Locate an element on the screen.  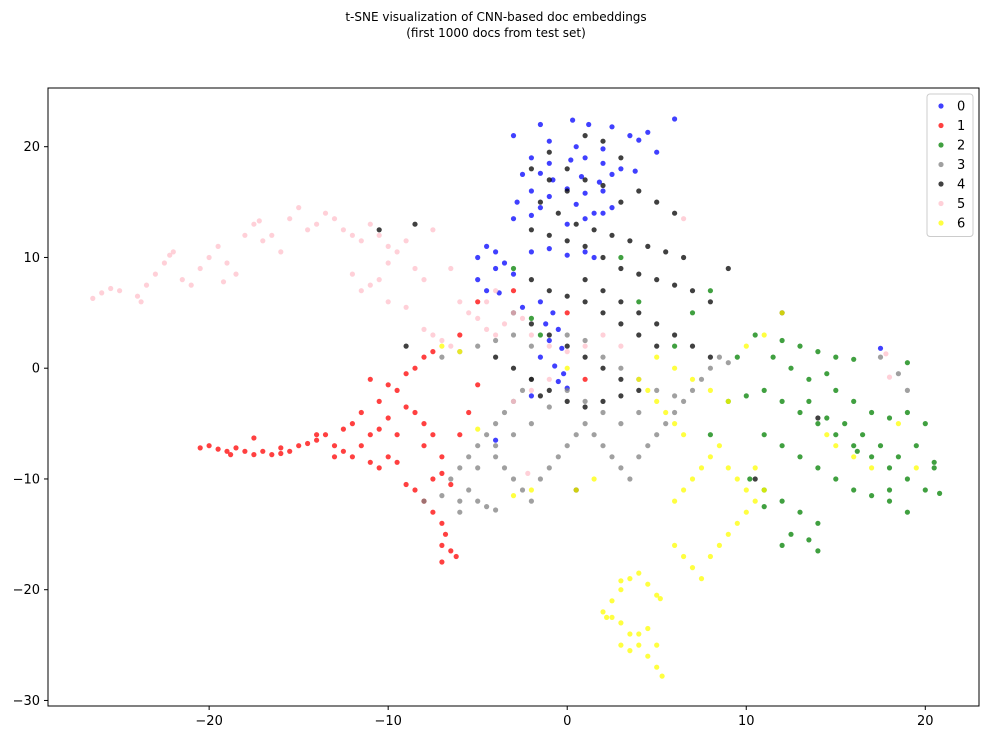
legend-label-4: 4 is located at coordinates (961, 185).